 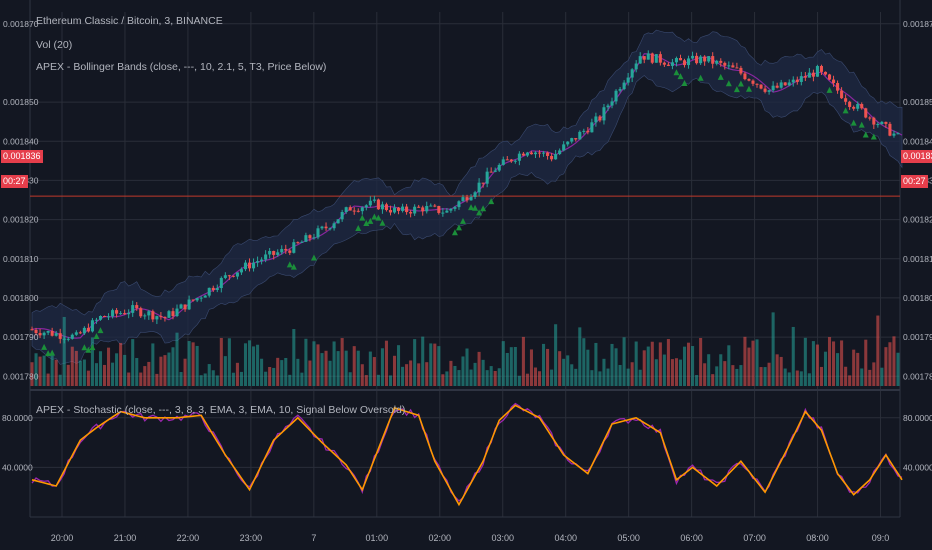 What do you see at coordinates (22, 156) in the screenshot?
I see `last-price-tag-left: 0.001836` at bounding box center [22, 156].